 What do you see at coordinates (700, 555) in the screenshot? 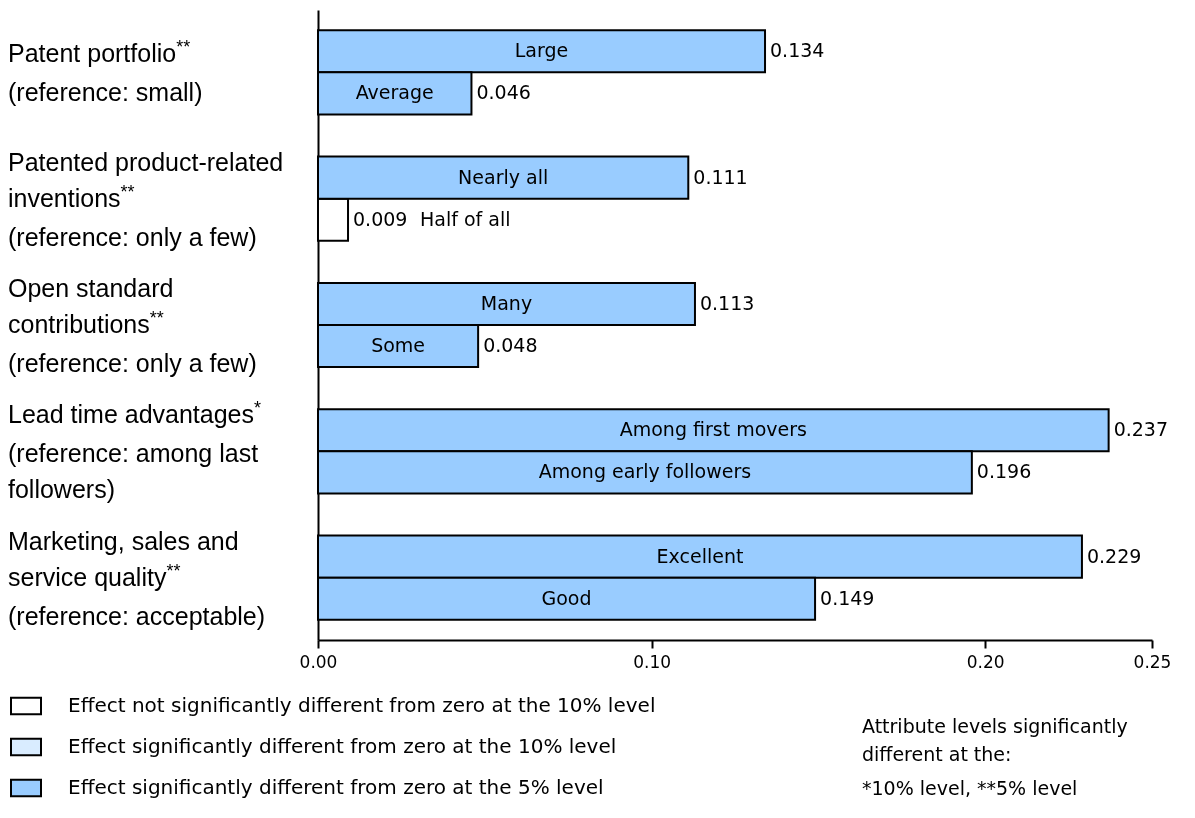
I see `y-tick-label: Excellent` at bounding box center [700, 555].